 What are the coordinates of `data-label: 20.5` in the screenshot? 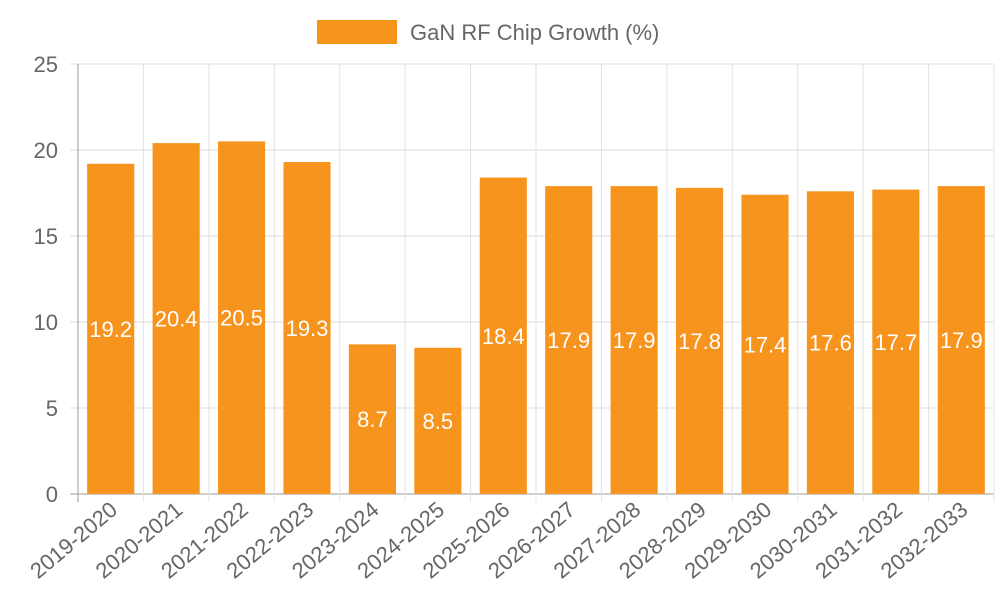 It's located at (241, 318).